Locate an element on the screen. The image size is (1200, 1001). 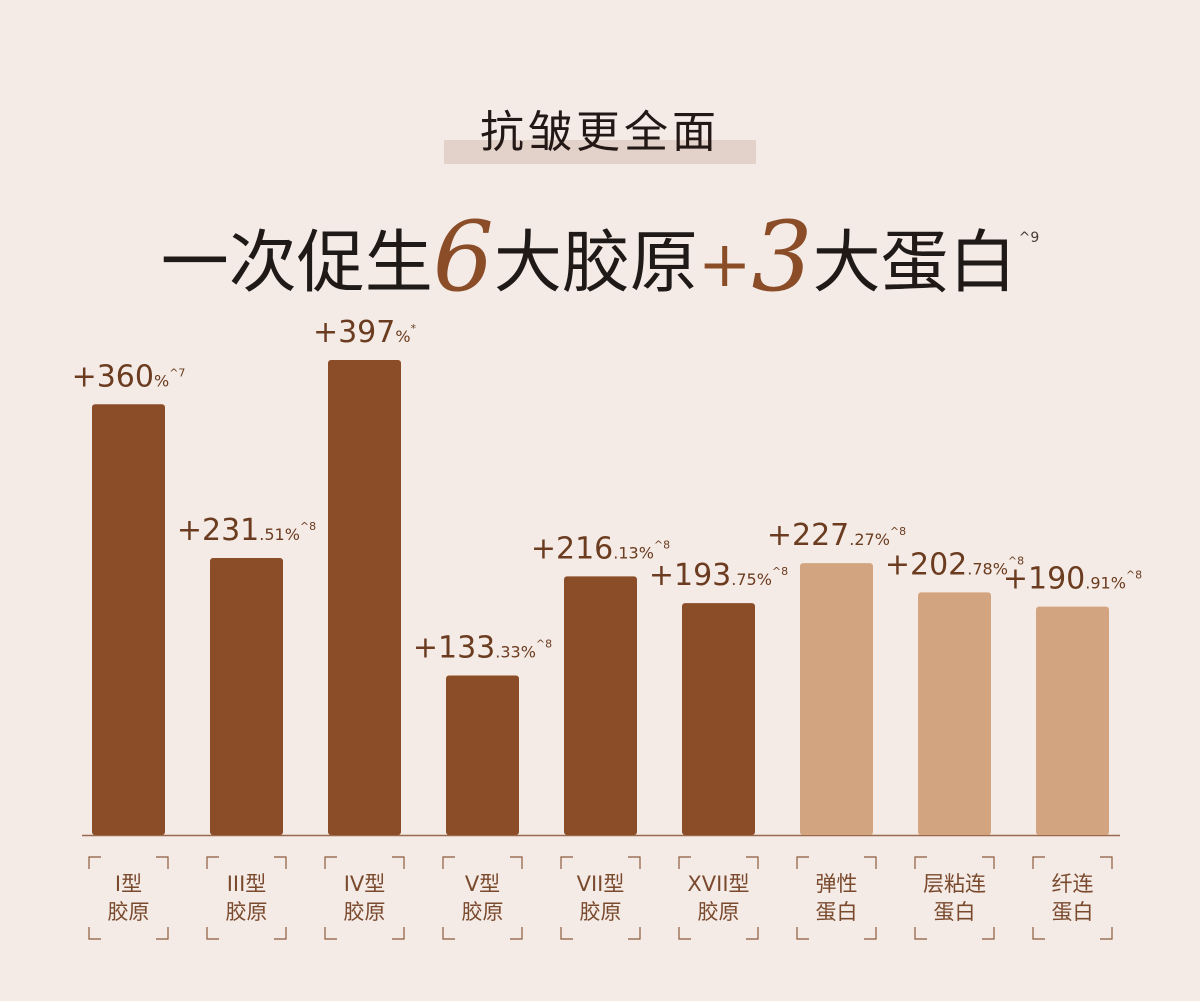
data-label-9: +190.91%^8 is located at coordinates (1072, 579).